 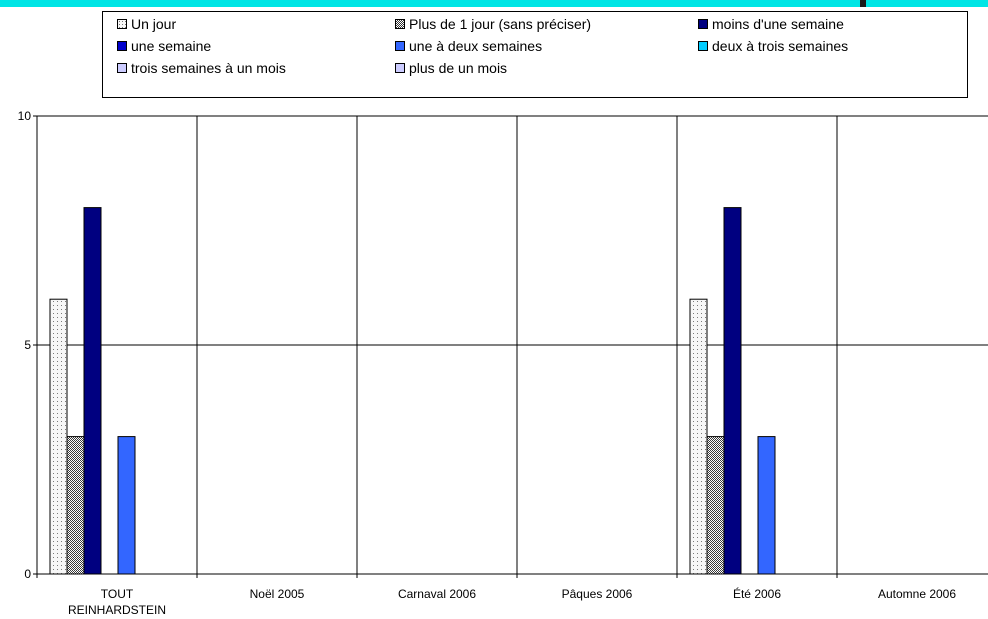 I want to click on legend-item: deux à trois semaines, so click(x=773, y=46).